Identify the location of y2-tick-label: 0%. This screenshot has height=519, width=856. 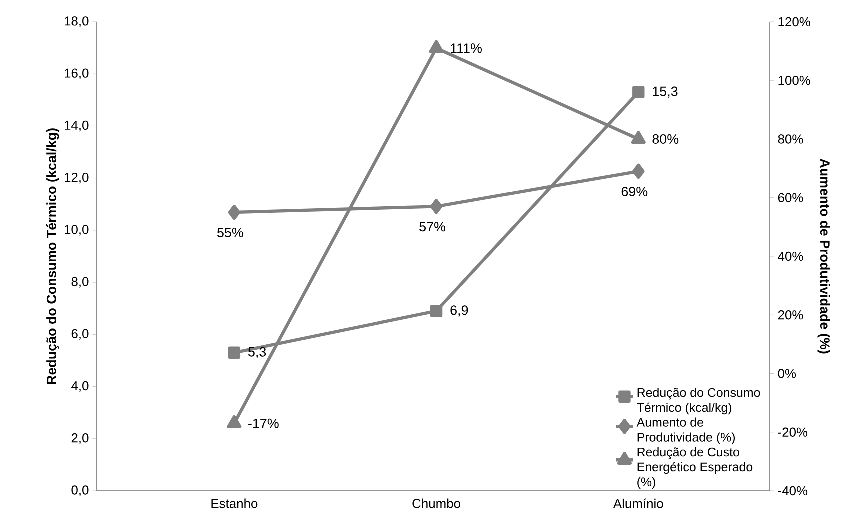
(787, 373).